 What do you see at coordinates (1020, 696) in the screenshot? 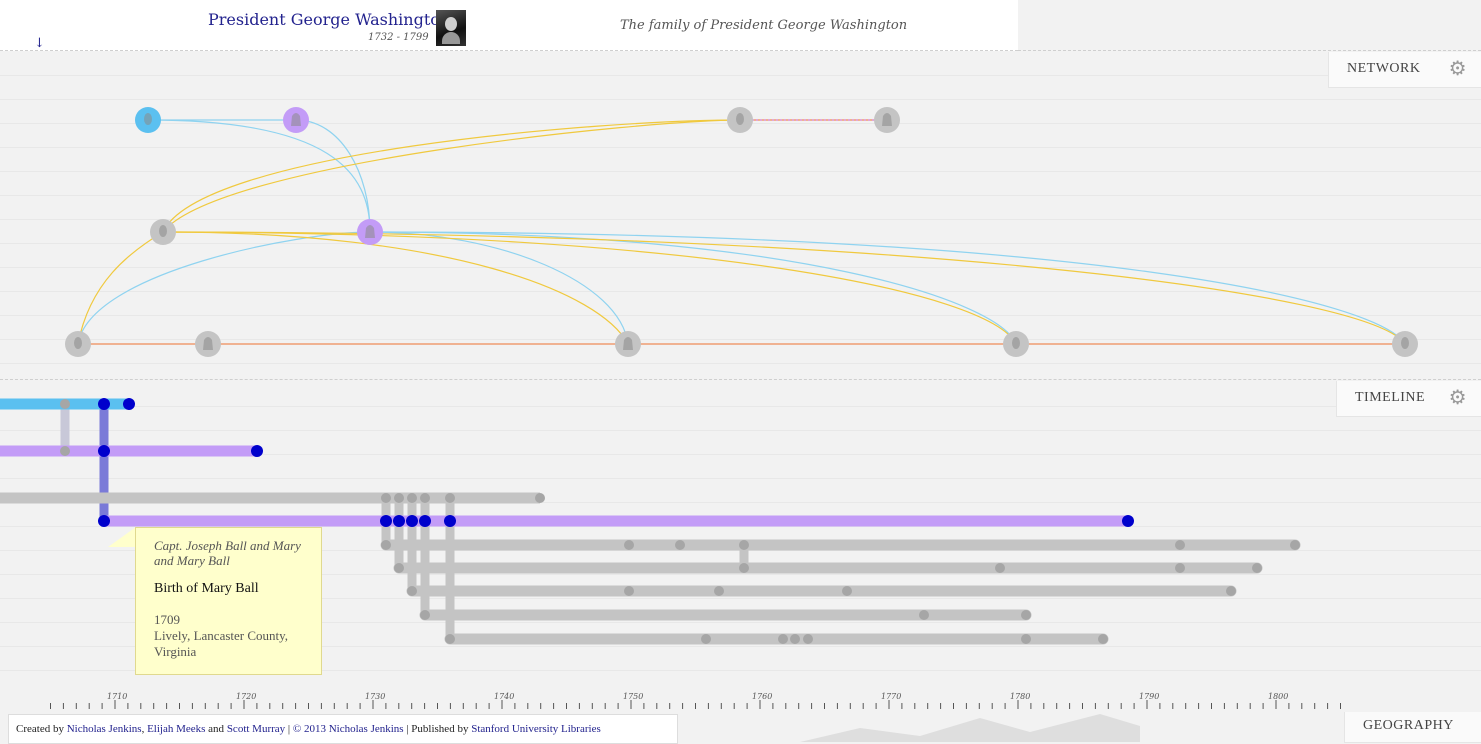
I see `axis-tick-label: 1780` at bounding box center [1020, 696].